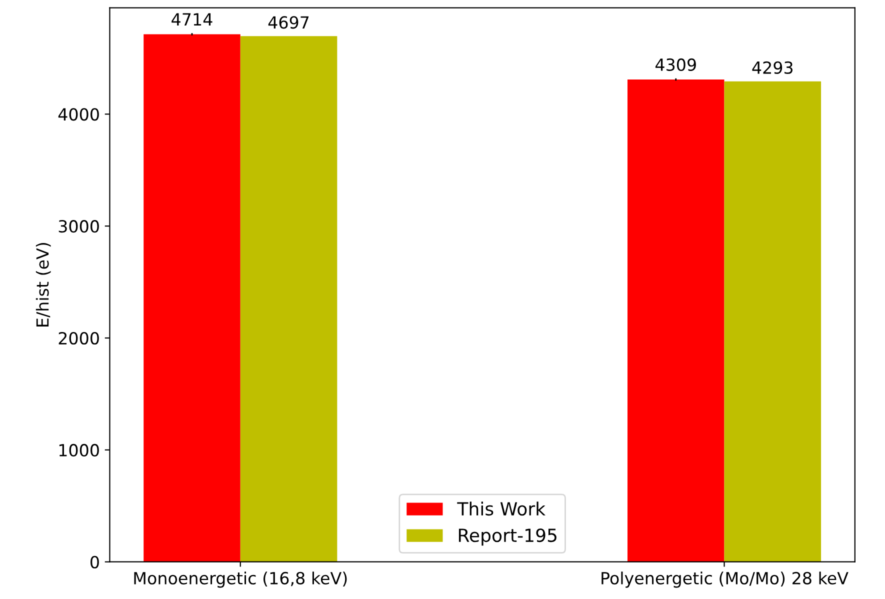 The height and width of the screenshot is (599, 885). What do you see at coordinates (78, 114) in the screenshot?
I see `y-tick-label: 4000` at bounding box center [78, 114].